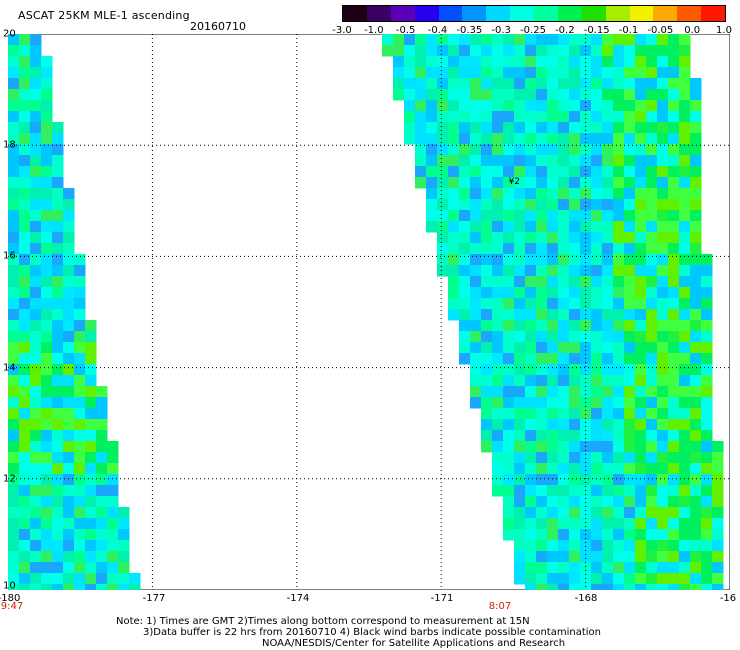 This screenshot has height=650, width=740. What do you see at coordinates (692, 30) in the screenshot?
I see `colorbar-tick-label: 0.0` at bounding box center [692, 30].